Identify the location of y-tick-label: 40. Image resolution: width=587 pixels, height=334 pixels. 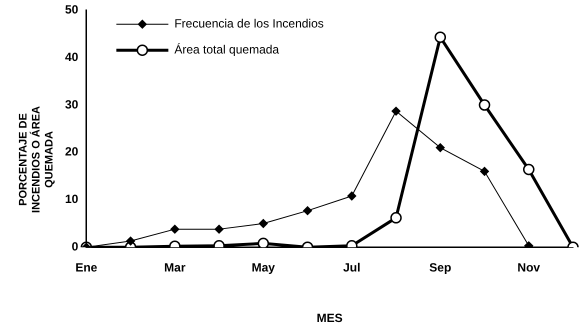
(71, 57).